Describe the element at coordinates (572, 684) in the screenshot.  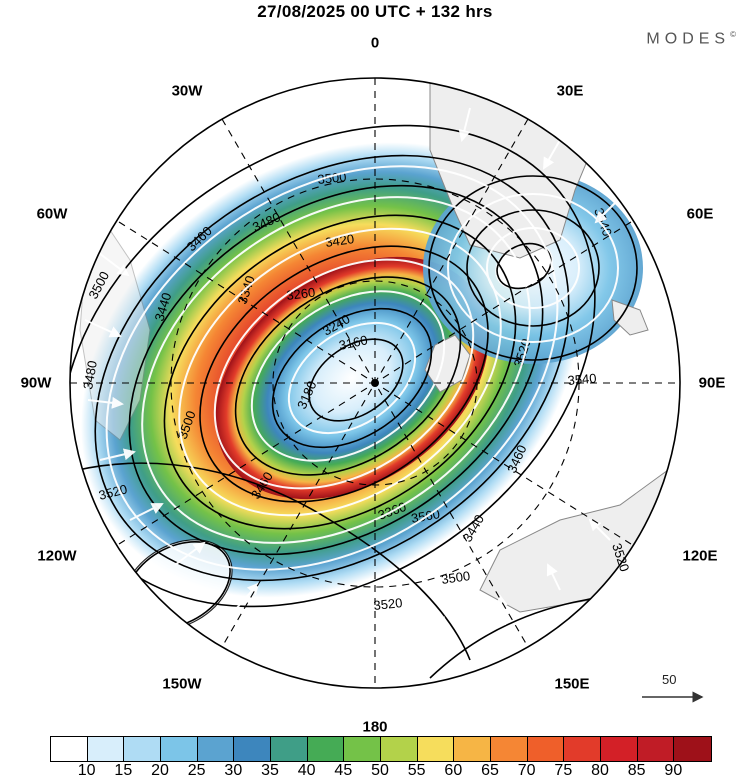
I see `lon-label-150e: 150E` at that location.